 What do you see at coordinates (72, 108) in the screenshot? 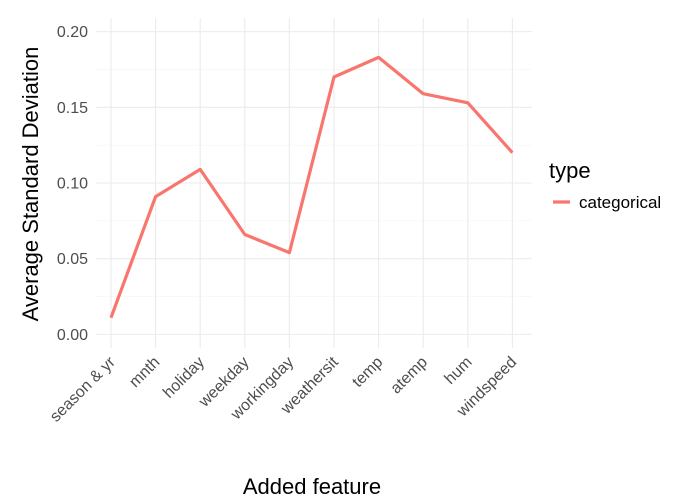
I see `y-tick-label: 0.15` at bounding box center [72, 108].